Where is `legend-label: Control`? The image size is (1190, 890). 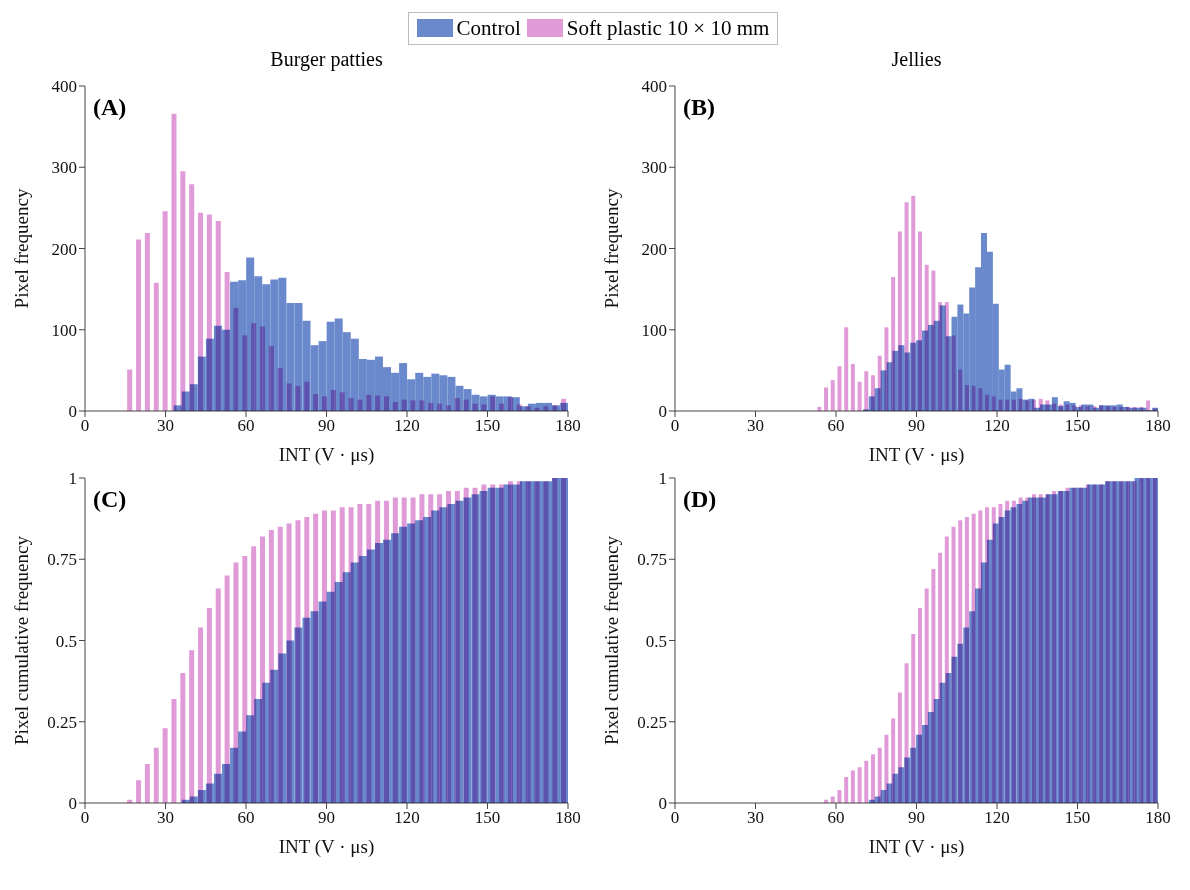 legend-label: Control is located at coordinates (488, 28).